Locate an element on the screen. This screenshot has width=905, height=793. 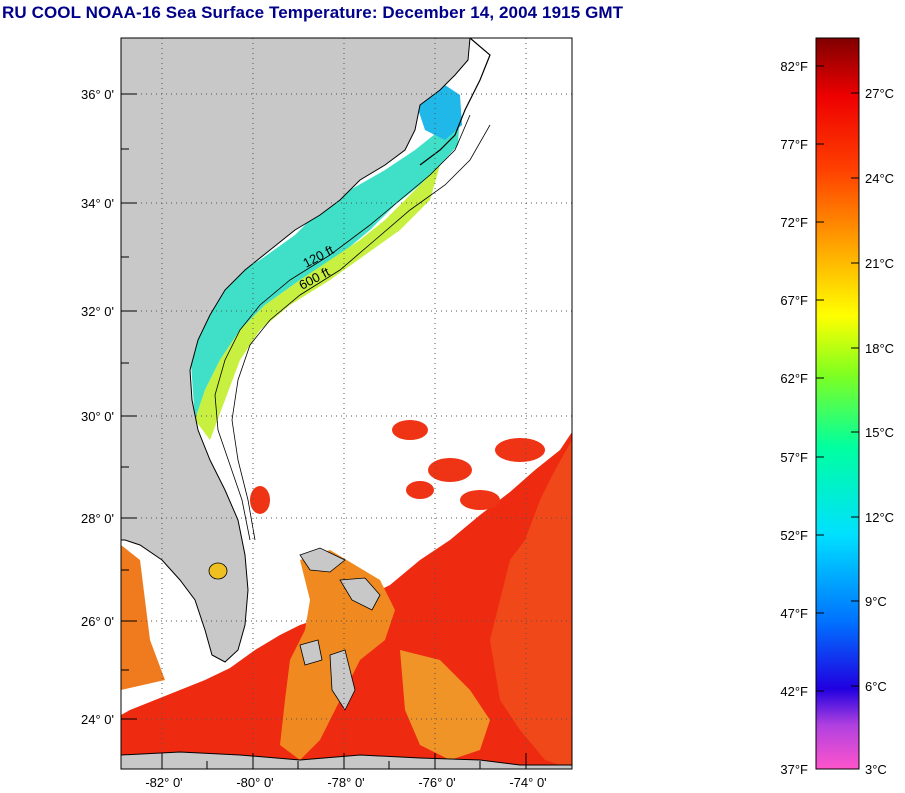
cb-c-12: 12°C is located at coordinates (879, 517).